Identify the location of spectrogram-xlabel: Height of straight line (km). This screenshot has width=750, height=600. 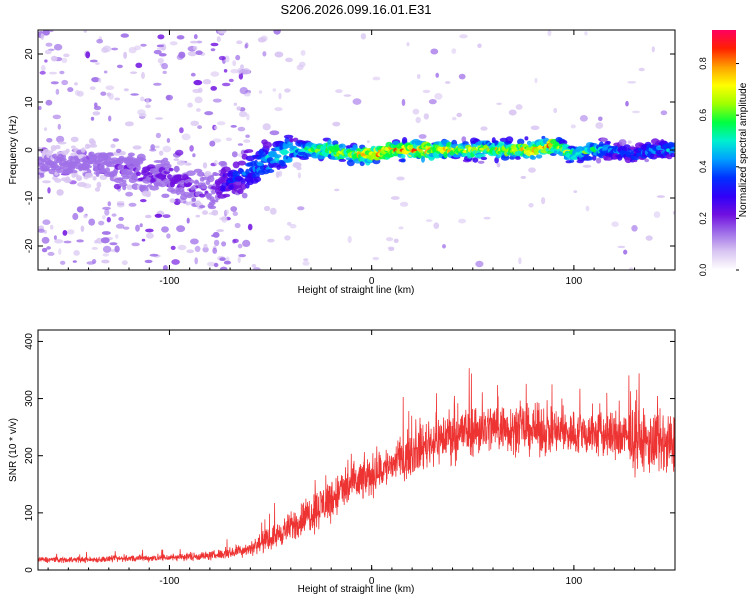
(356, 290).